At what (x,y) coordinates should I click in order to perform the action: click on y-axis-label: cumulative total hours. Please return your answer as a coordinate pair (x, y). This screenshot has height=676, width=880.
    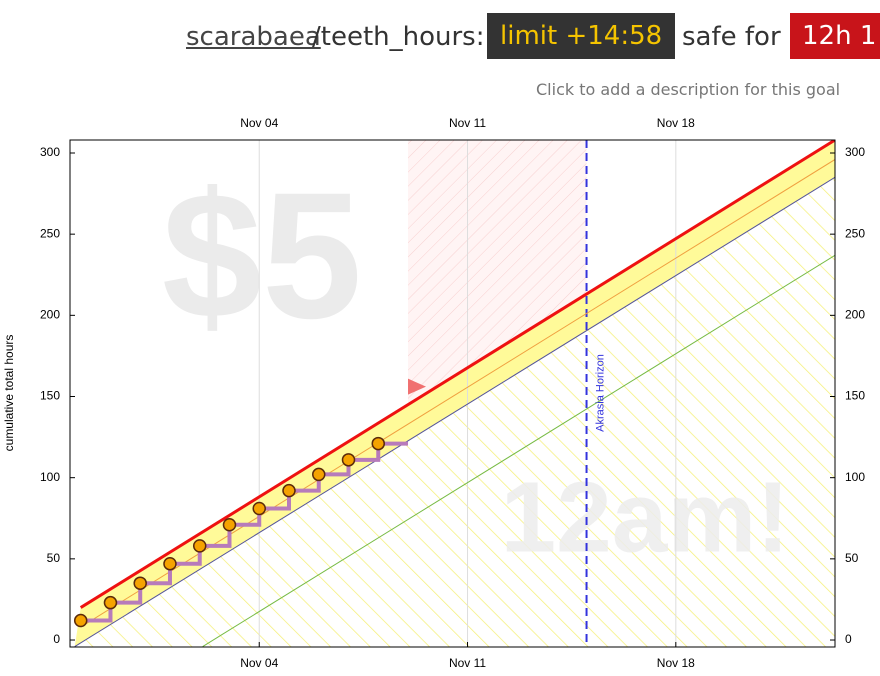
    Looking at the image, I should click on (9, 393).